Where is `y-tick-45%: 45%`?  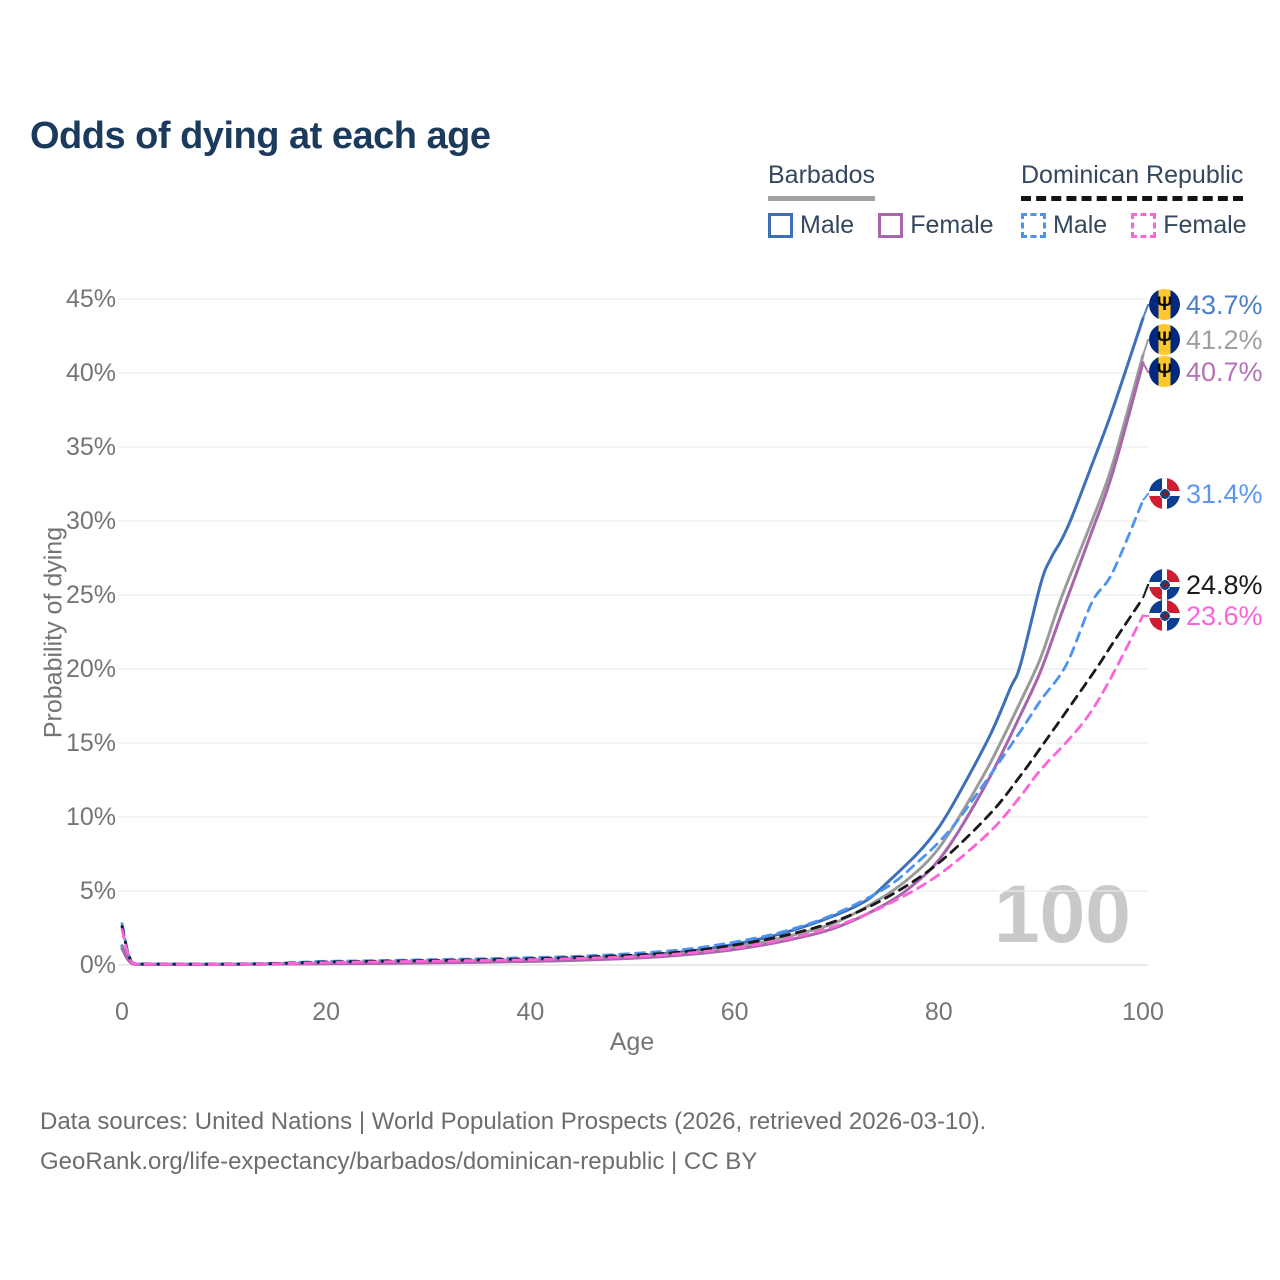
y-tick-45%: 45% is located at coordinates (90, 299).